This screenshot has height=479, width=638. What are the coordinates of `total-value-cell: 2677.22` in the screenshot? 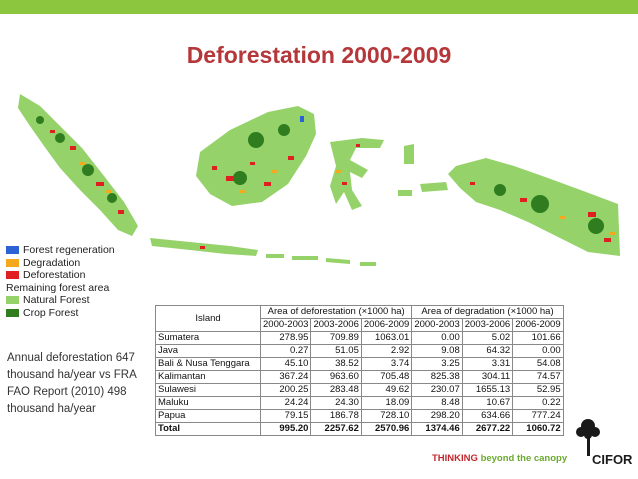 It's located at (487, 429).